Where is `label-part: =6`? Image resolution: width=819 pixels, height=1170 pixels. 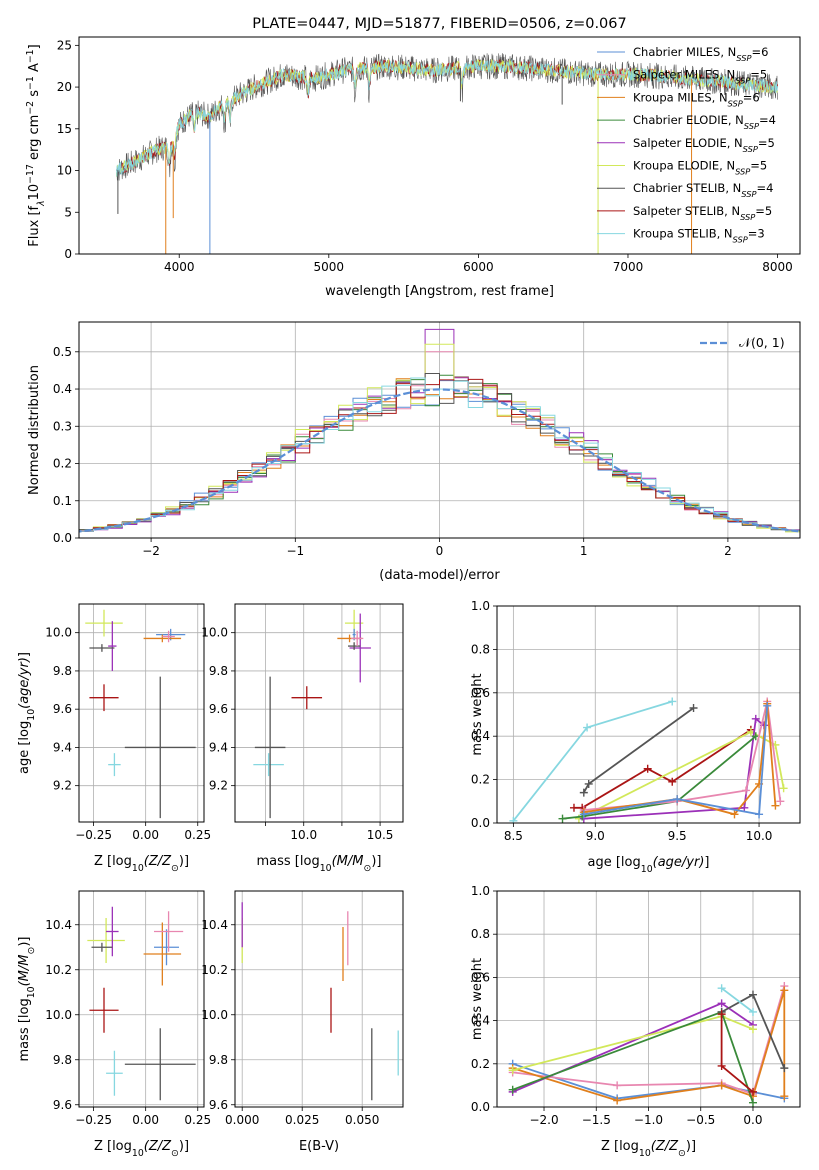
label-part: =6 is located at coordinates (751, 97).